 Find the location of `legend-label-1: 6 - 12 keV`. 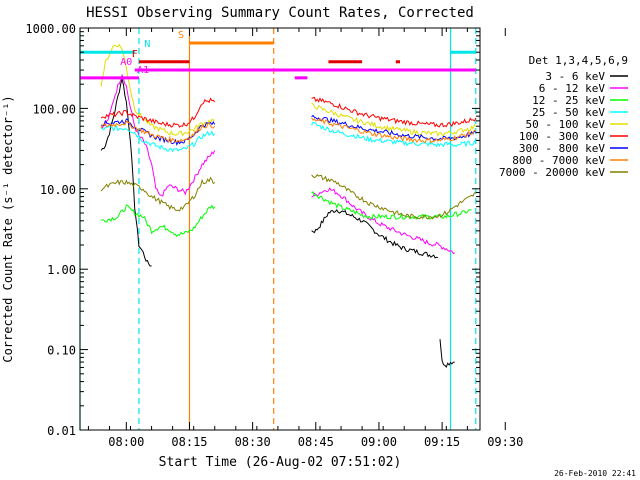

legend-label-1: 6 - 12 keV is located at coordinates (572, 88).